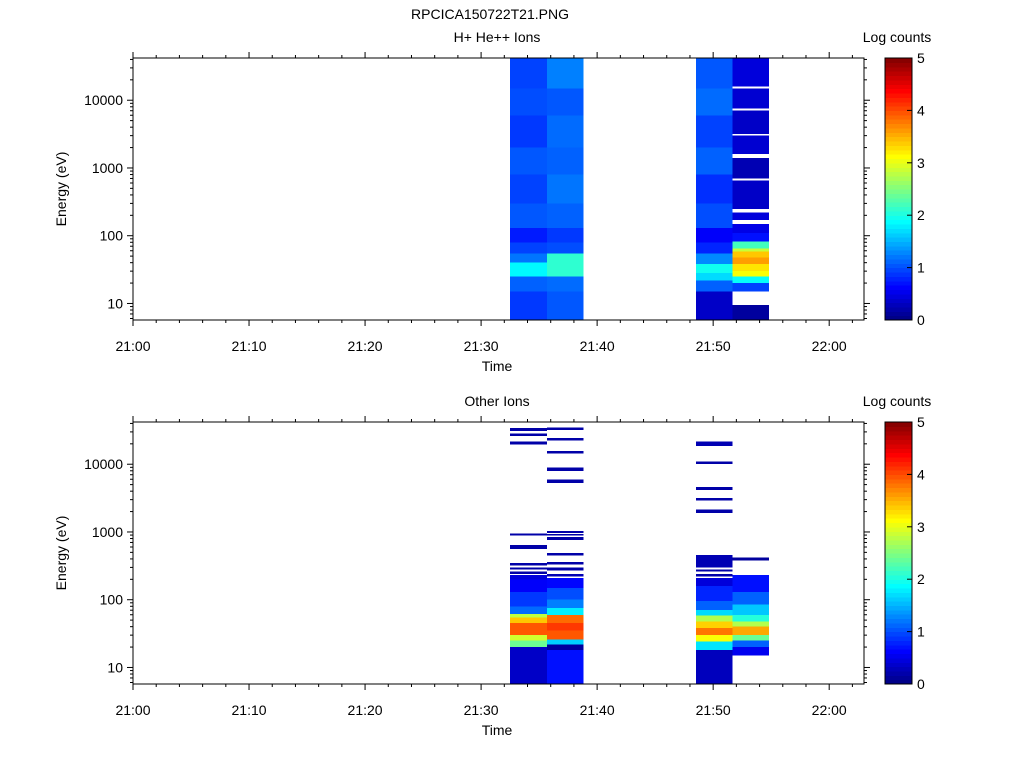 The width and height of the screenshot is (1024, 768). I want to click on y-tick-label: 10, so click(115, 667).